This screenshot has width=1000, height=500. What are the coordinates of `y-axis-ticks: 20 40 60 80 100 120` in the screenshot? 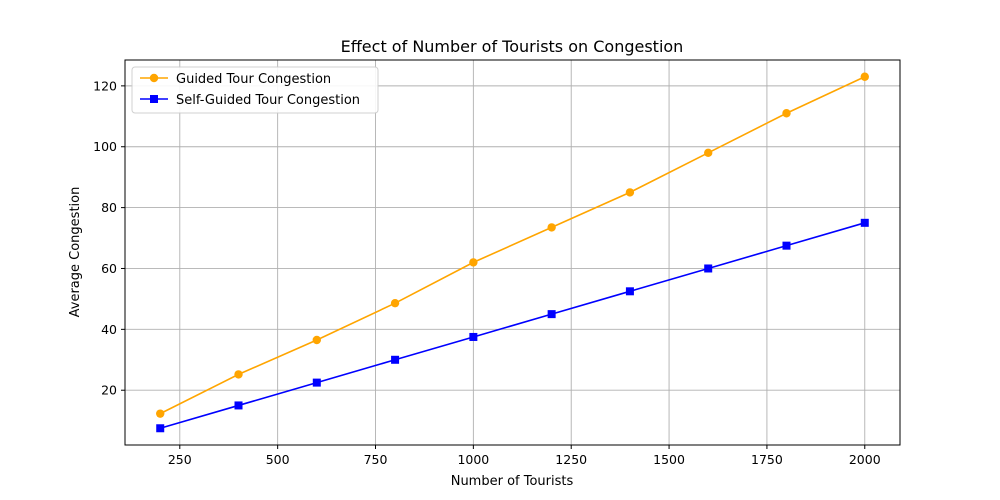 It's located at (109, 238).